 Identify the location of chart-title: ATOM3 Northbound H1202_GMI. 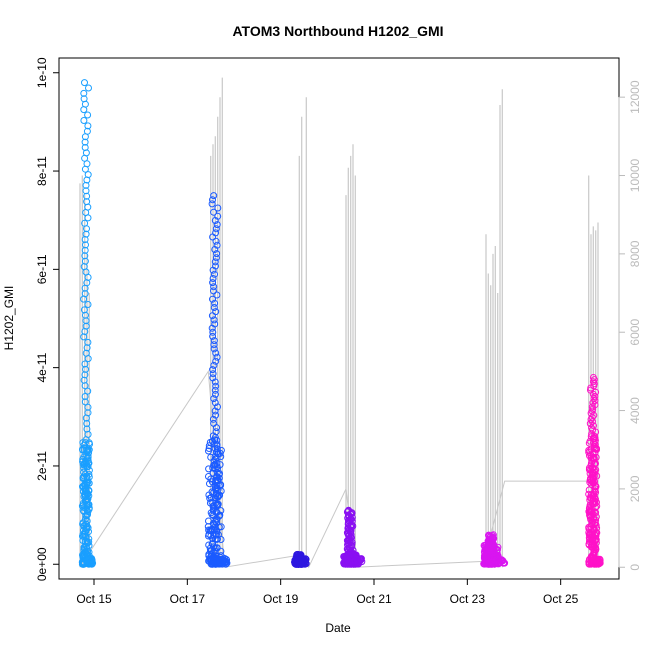
(337, 31).